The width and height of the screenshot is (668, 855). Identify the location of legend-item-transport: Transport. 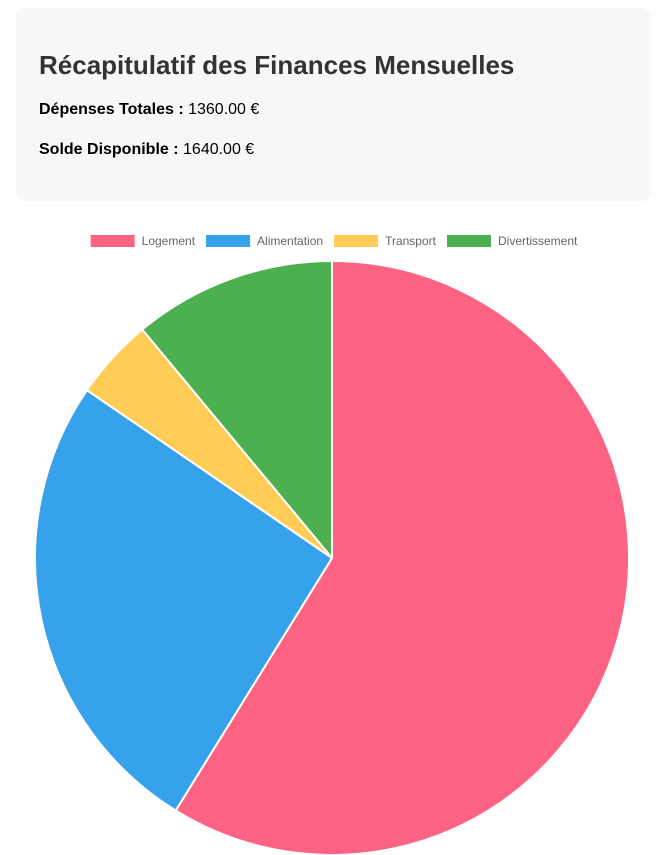
(385, 241).